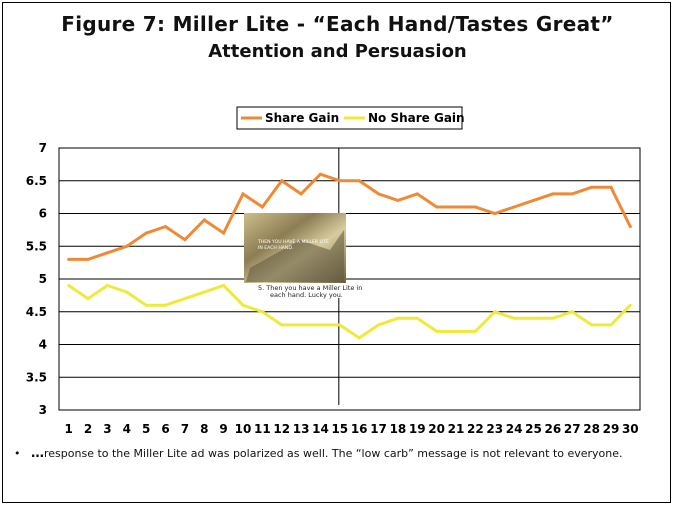  I want to click on x-tick-label: 28, so click(591, 429).